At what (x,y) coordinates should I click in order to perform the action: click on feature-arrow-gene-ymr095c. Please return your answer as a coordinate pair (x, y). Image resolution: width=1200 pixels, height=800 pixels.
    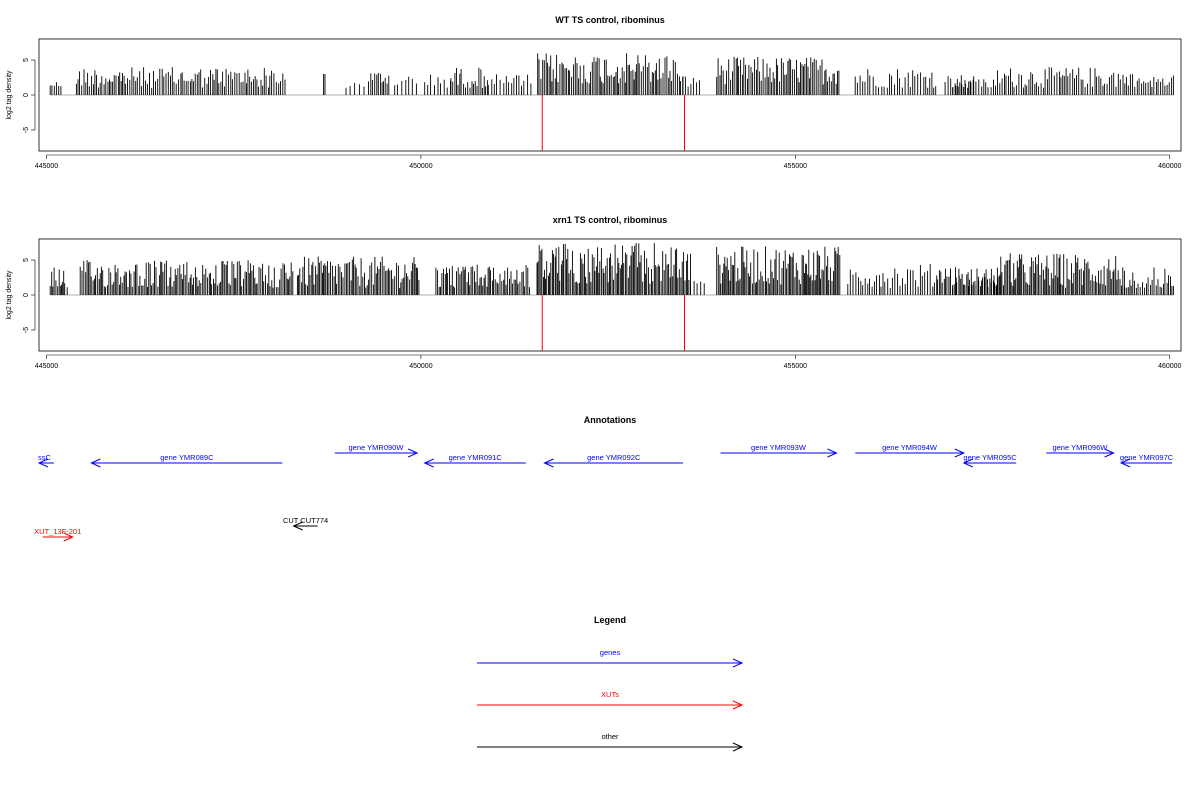
    Looking at the image, I should click on (989, 463).